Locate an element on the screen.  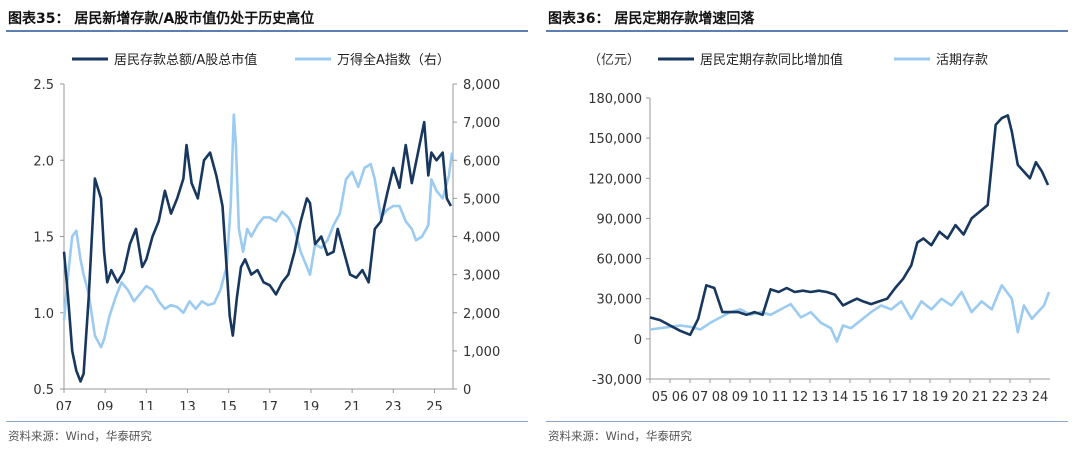
y-tick-label: -30,000 is located at coordinates (617, 380).